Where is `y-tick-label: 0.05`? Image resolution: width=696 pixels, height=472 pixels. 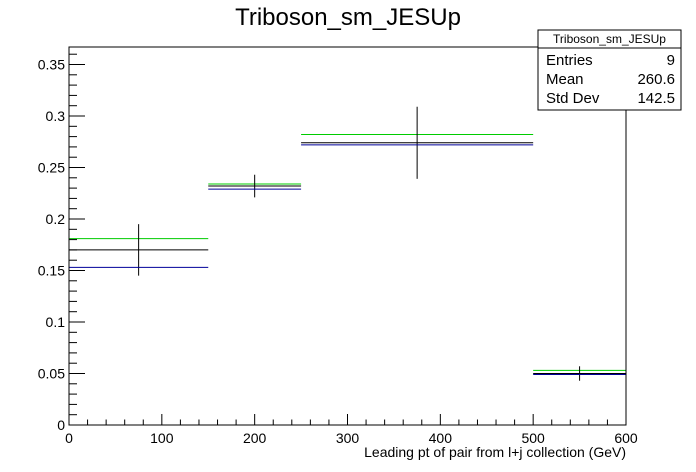
y-tick-label: 0.05 is located at coordinates (51, 374).